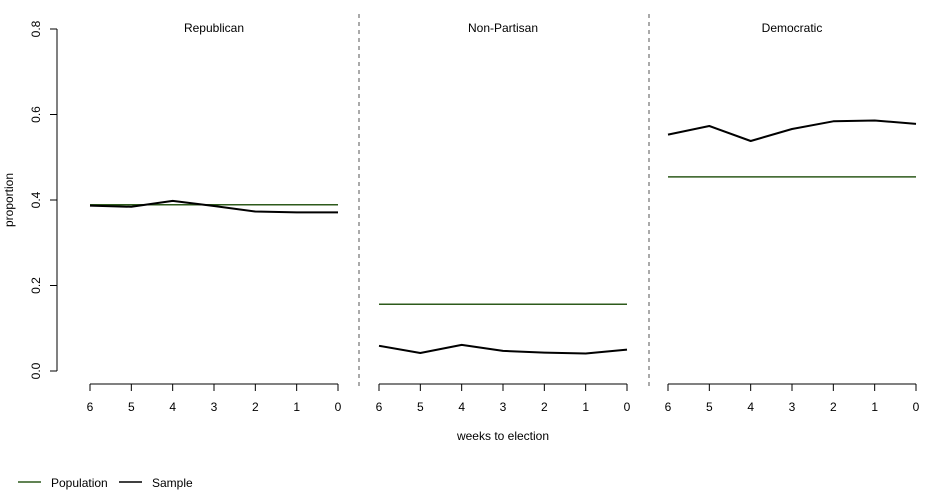 This screenshot has width=950, height=500. What do you see at coordinates (36, 199) in the screenshot?
I see `y-tick-label: 0.4` at bounding box center [36, 199].